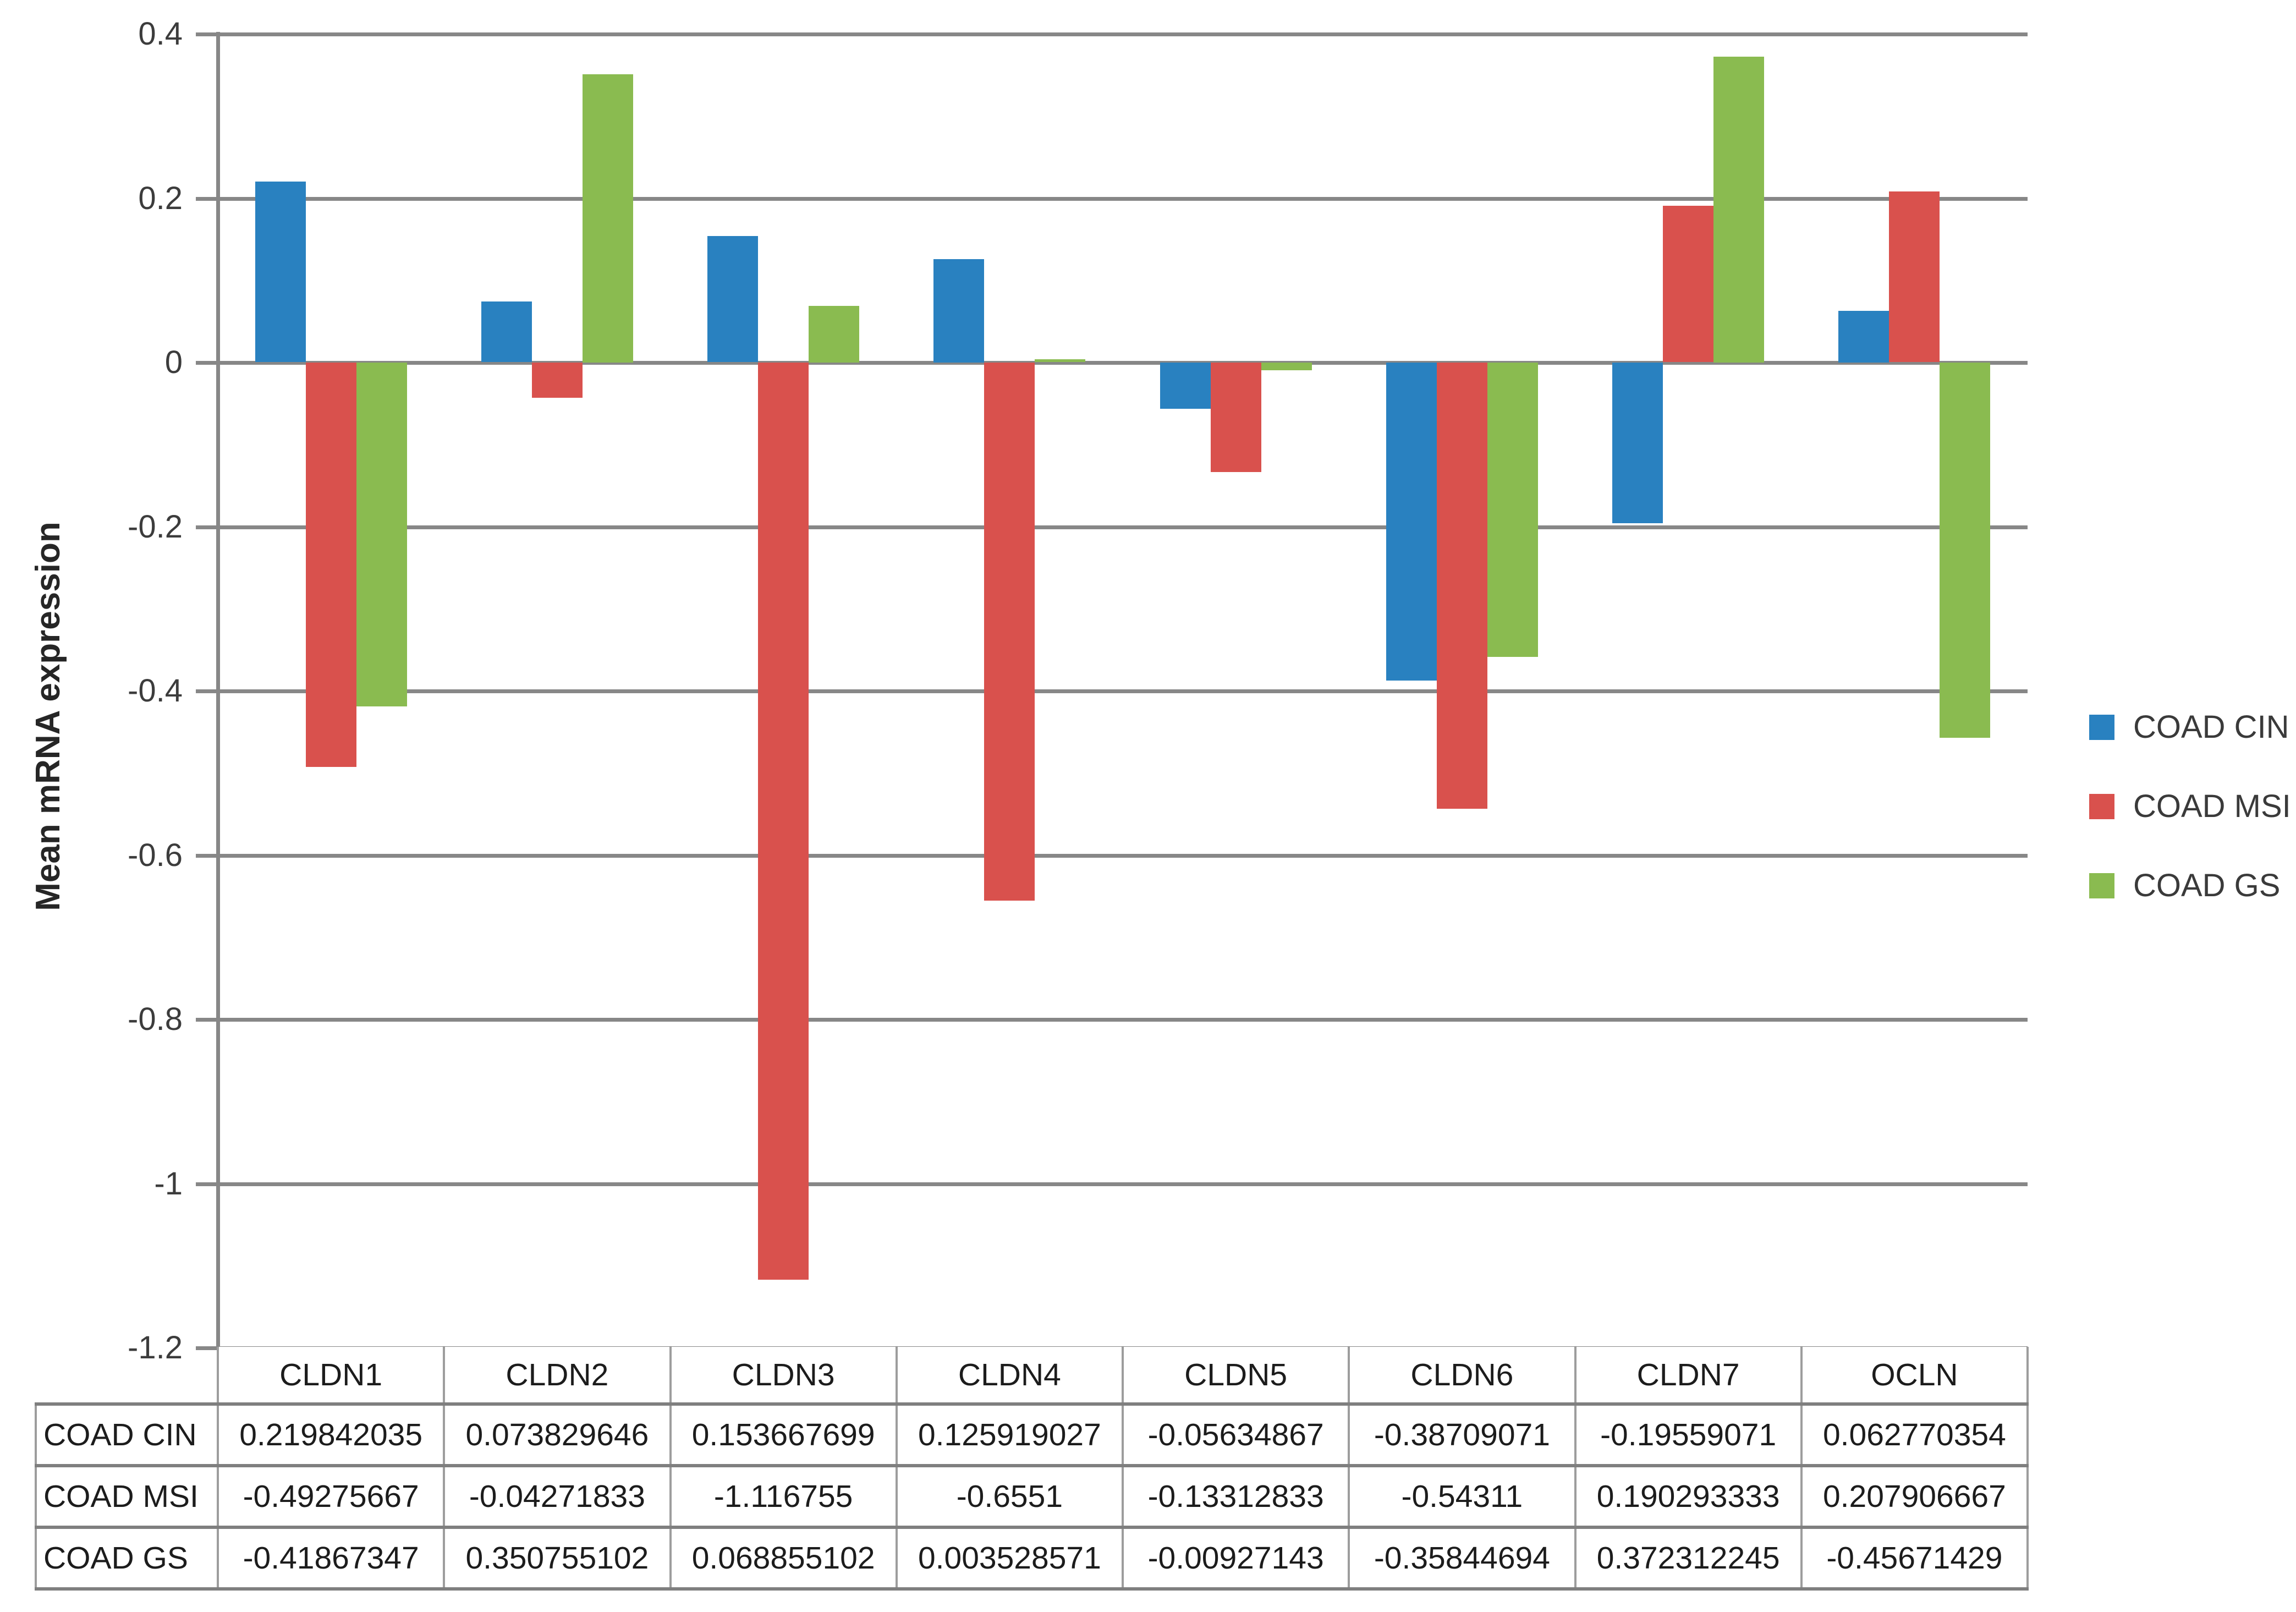 This screenshot has height=1612, width=2296. Describe the element at coordinates (168, 1184) in the screenshot. I see `y-tick-label--1: -1` at that location.